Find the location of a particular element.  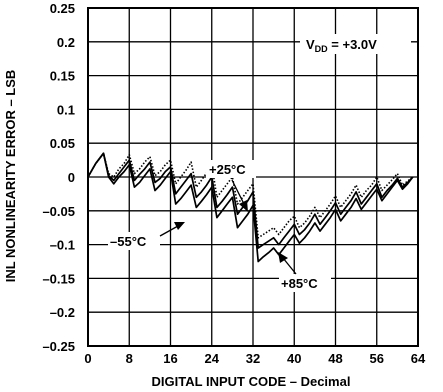

y-axis-label: INL NONLINEARITY ERROR – LSB is located at coordinates (10, 176).